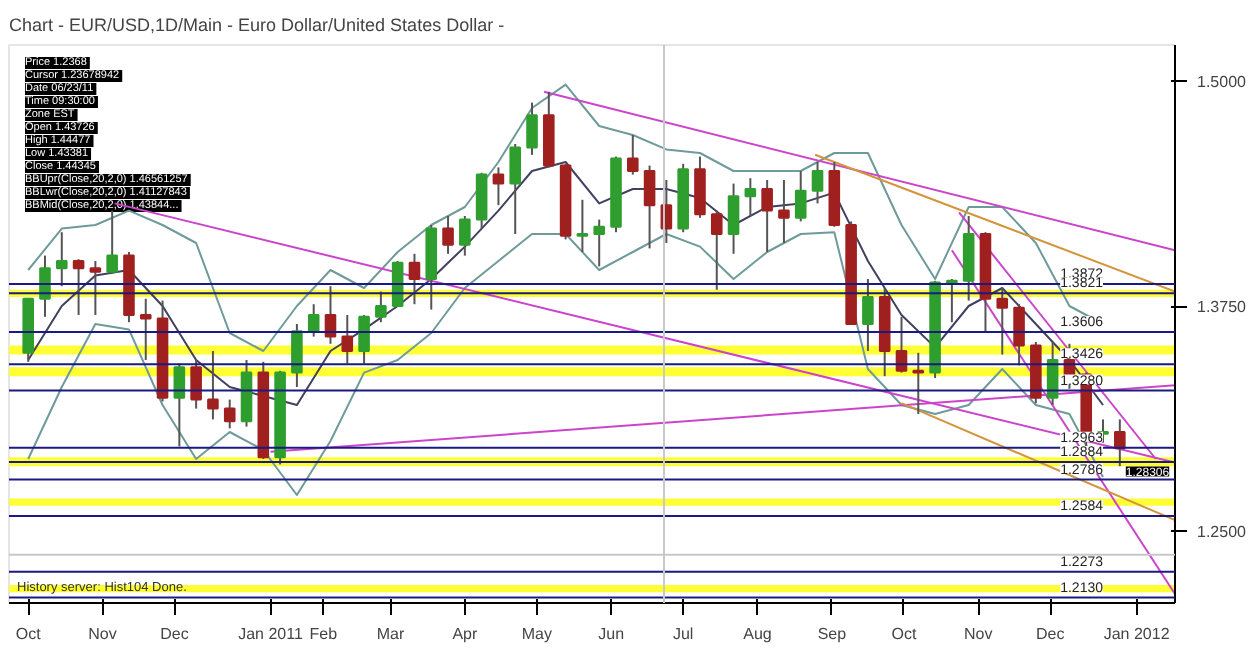 Image resolution: width=1250 pixels, height=648 pixels. Describe the element at coordinates (271, 634) in the screenshot. I see `x-tick-label: Jan 2011` at that location.